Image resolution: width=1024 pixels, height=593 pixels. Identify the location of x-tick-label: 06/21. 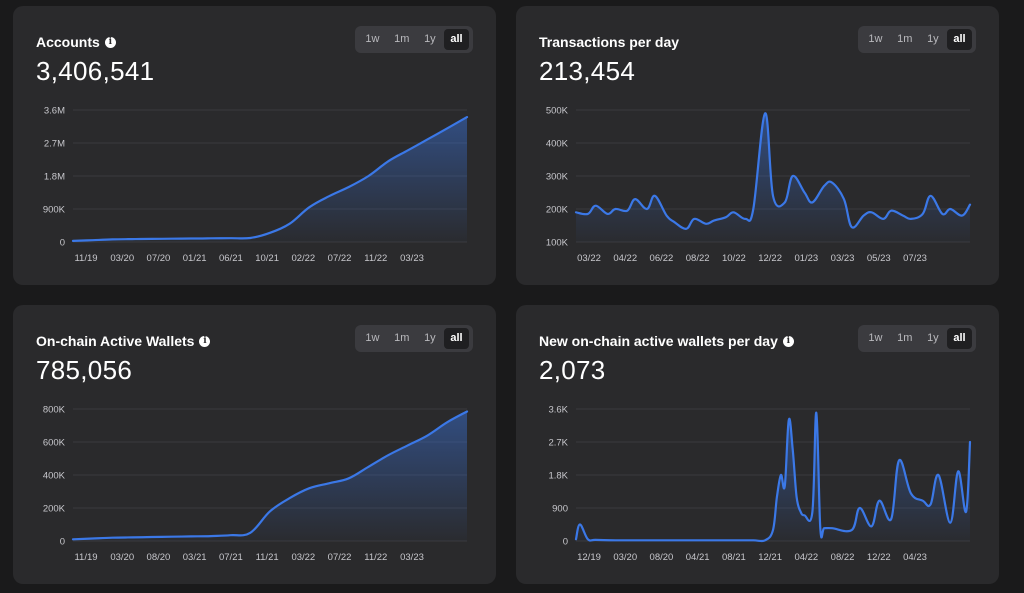
(231, 258).